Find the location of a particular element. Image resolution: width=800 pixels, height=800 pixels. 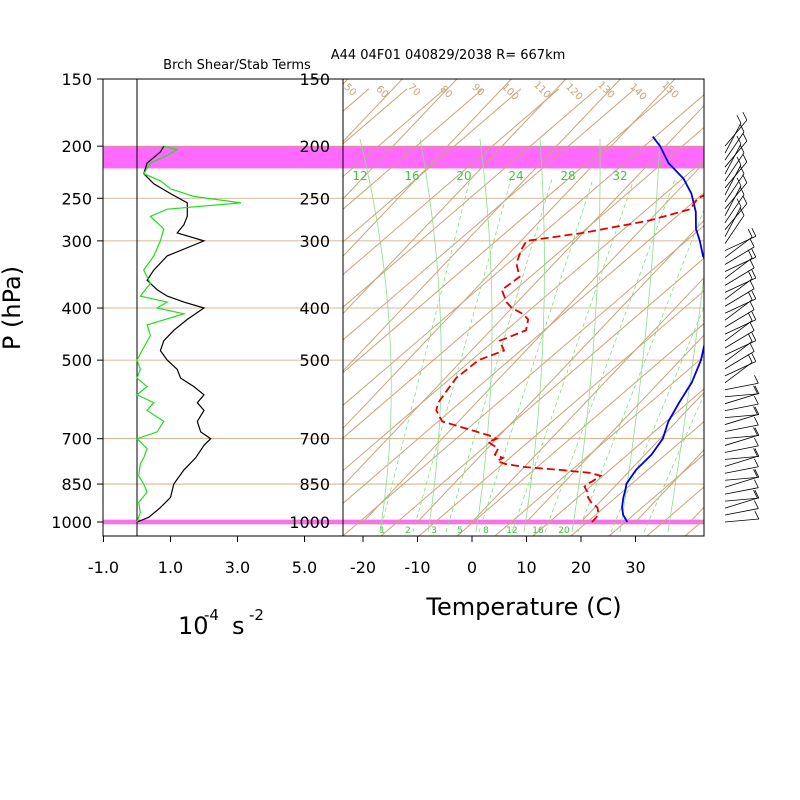

temperature-trace is located at coordinates (662, 329).